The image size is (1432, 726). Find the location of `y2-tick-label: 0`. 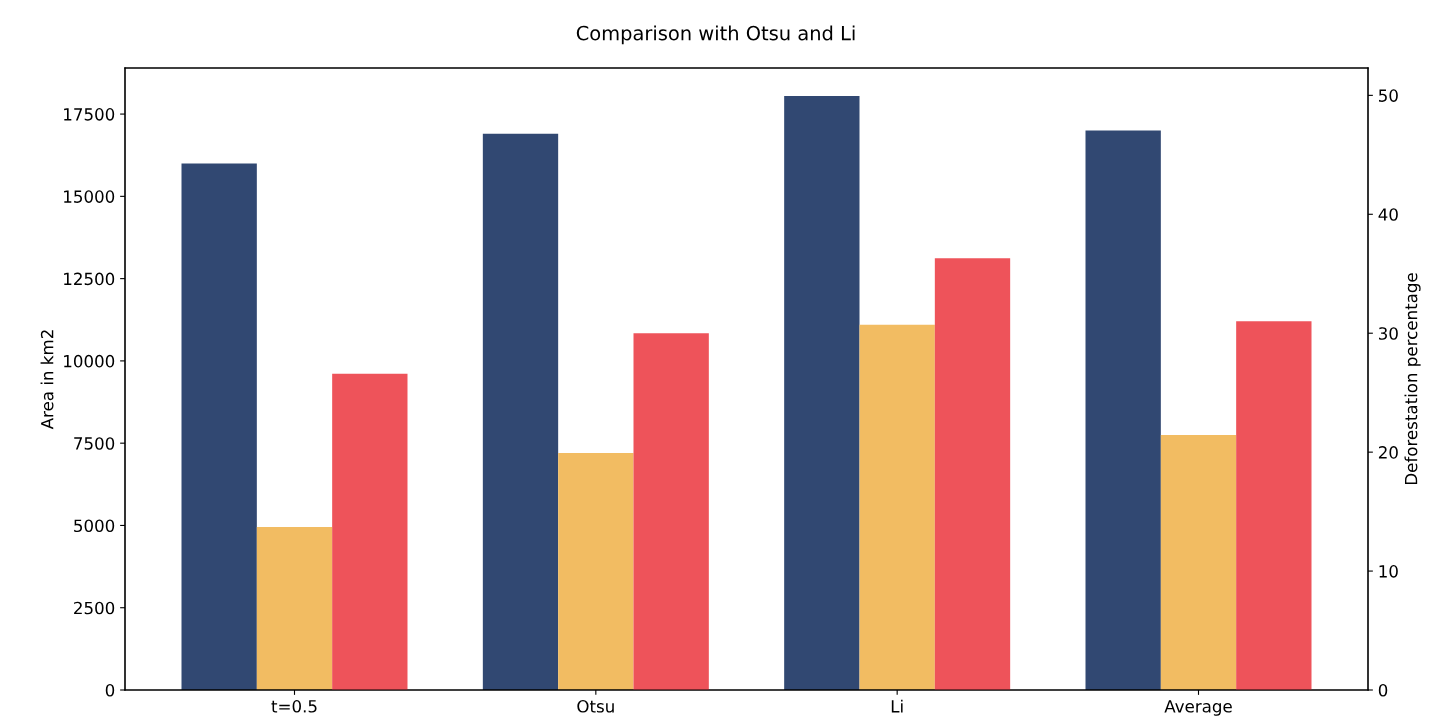

y2-tick-label: 0 is located at coordinates (1383, 690).